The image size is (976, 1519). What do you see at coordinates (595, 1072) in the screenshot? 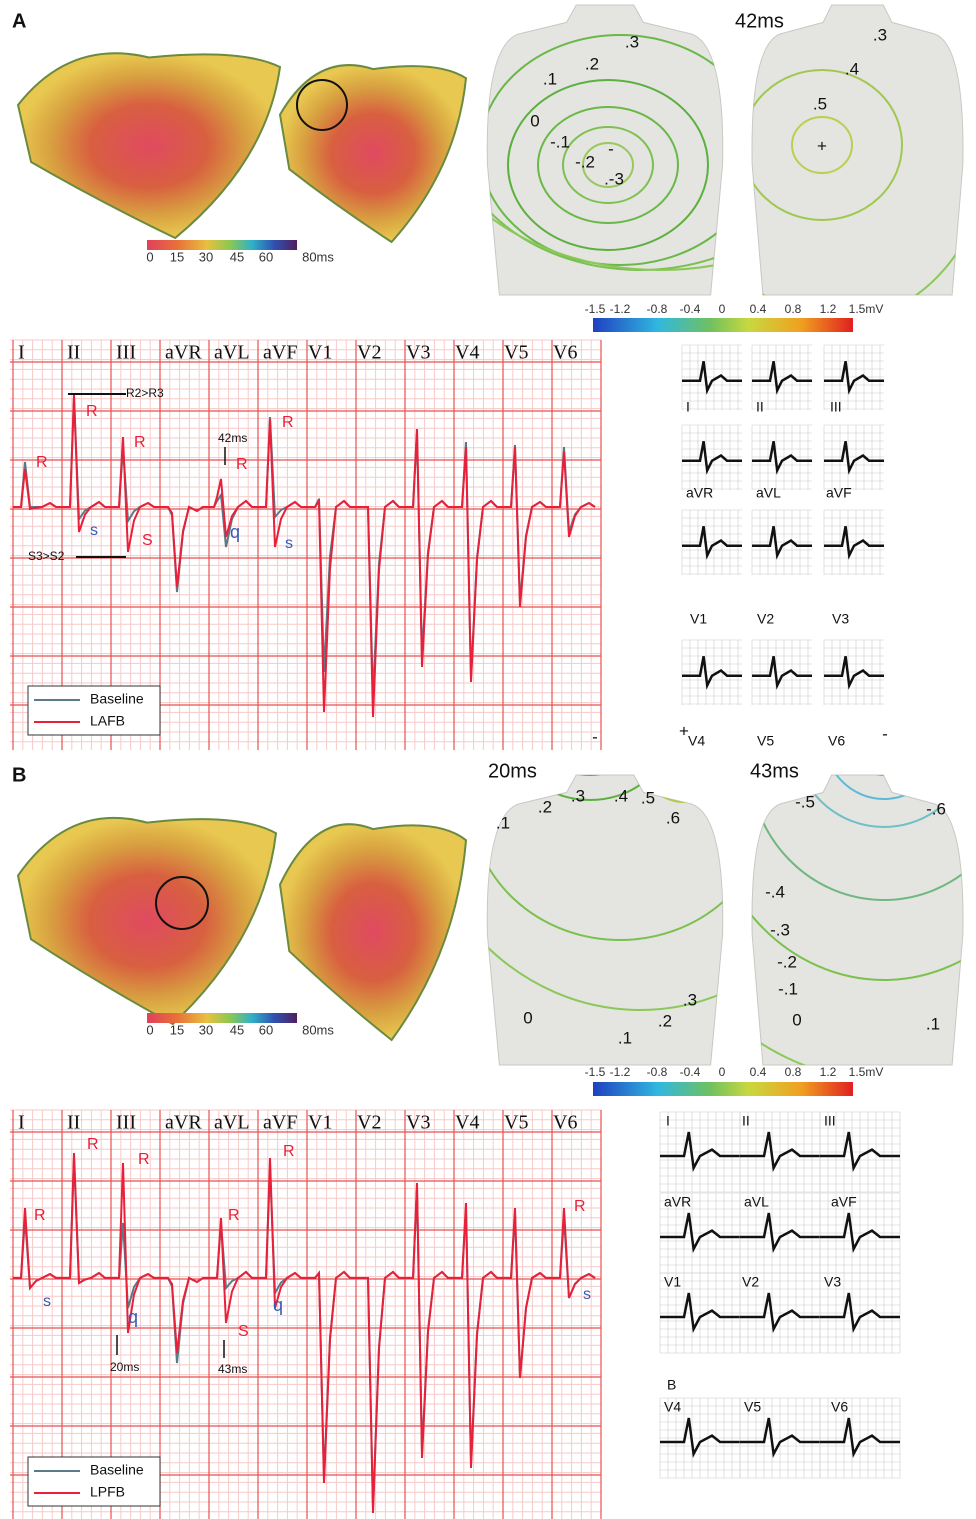
I see `scale-label: -1.5` at bounding box center [595, 1072].